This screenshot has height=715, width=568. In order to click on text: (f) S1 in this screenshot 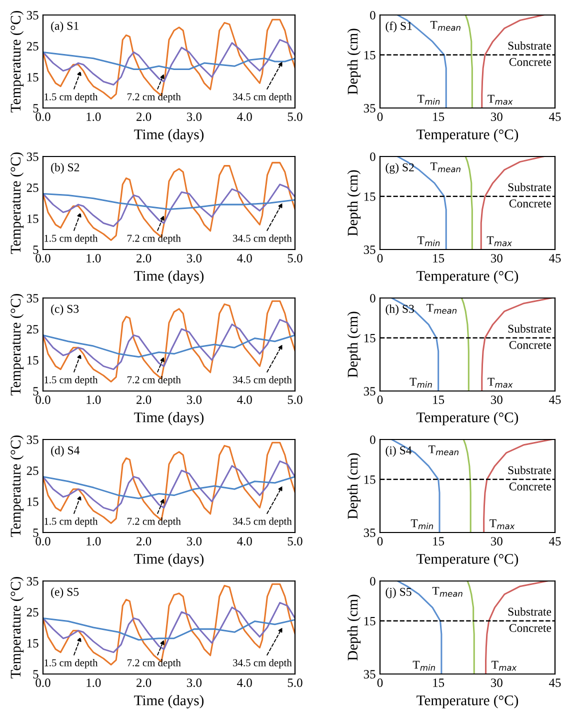, I will do `click(399, 27)`.